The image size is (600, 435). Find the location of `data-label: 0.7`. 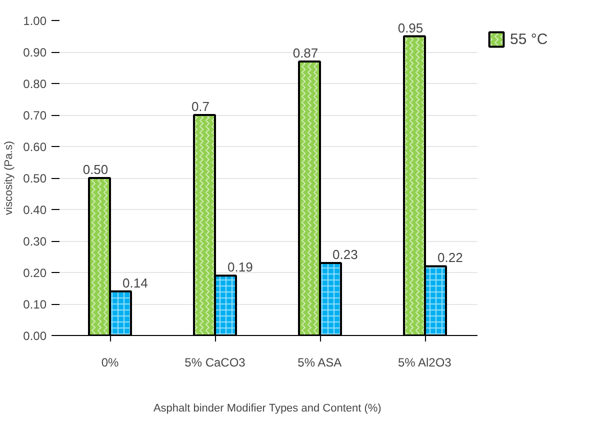

data-label: 0.7 is located at coordinates (200, 106).